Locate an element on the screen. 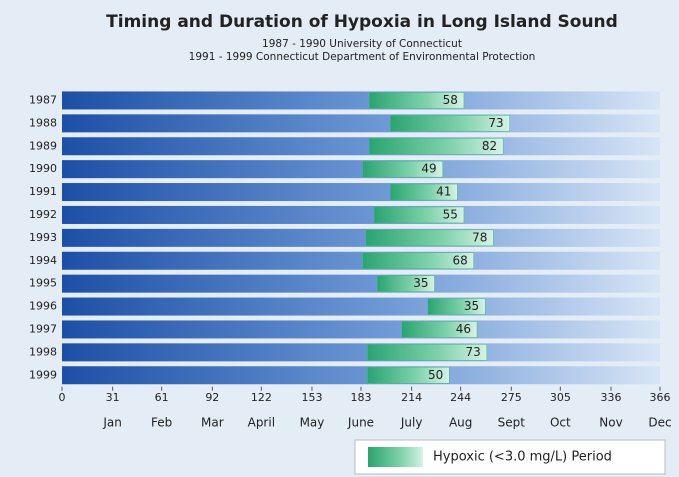  x-tick-label: 153 is located at coordinates (311, 397).